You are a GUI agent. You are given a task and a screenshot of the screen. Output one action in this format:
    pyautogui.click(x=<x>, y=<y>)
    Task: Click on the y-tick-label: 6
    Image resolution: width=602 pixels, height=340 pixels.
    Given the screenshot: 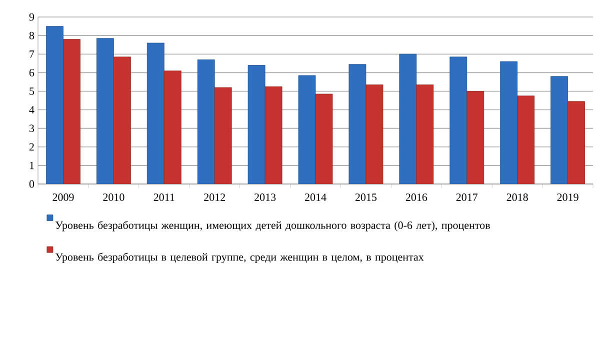 What is the action you would take?
    pyautogui.click(x=31, y=72)
    